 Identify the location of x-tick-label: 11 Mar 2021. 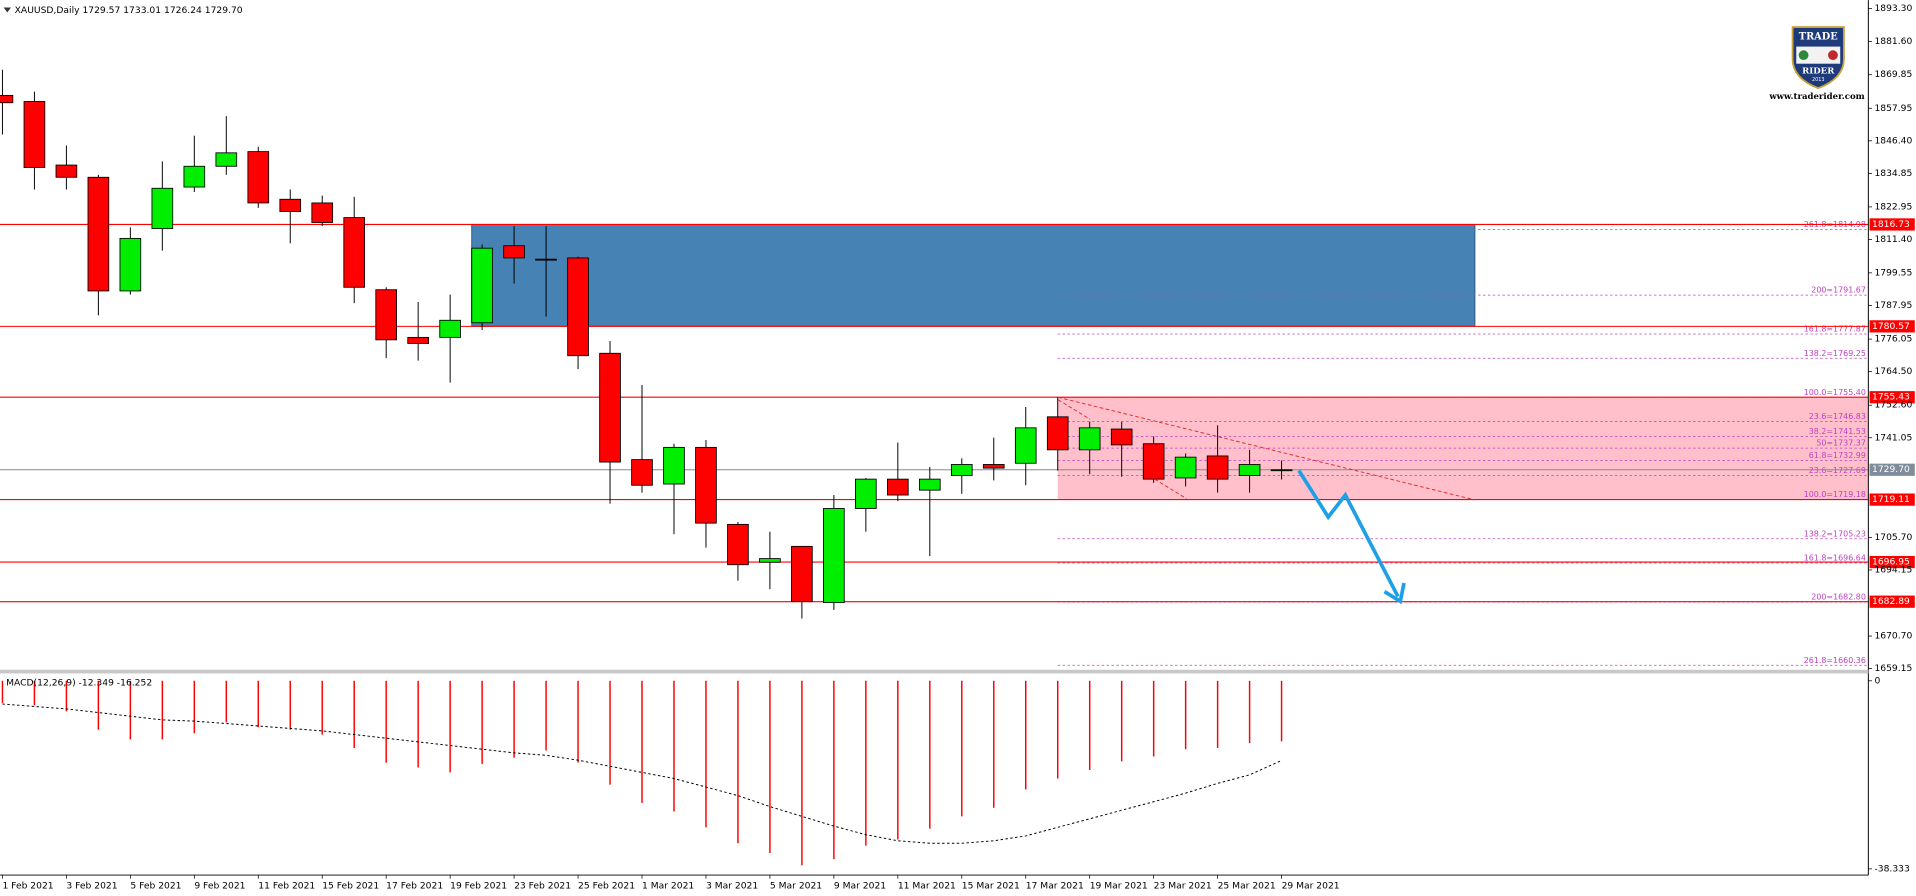
(927, 886).